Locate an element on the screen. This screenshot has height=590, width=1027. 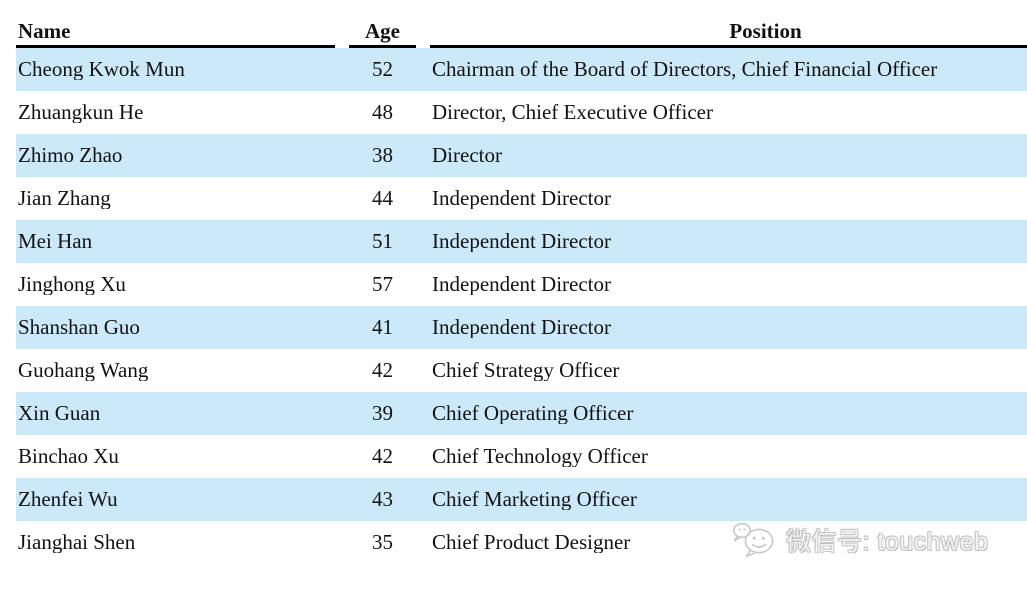
table-row: Shanshan Guo 41 Independent Director is located at coordinates (521, 327).